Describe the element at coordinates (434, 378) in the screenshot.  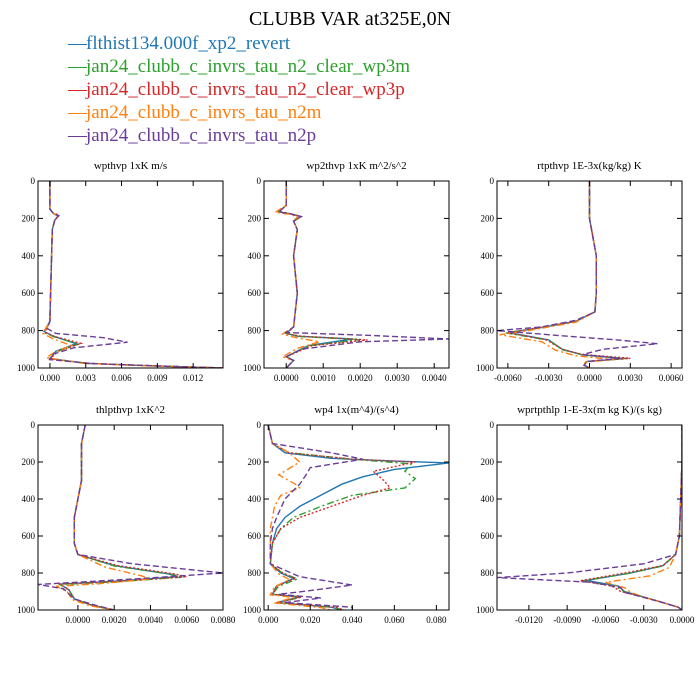
I see `x-tick-label: 0.0040` at that location.